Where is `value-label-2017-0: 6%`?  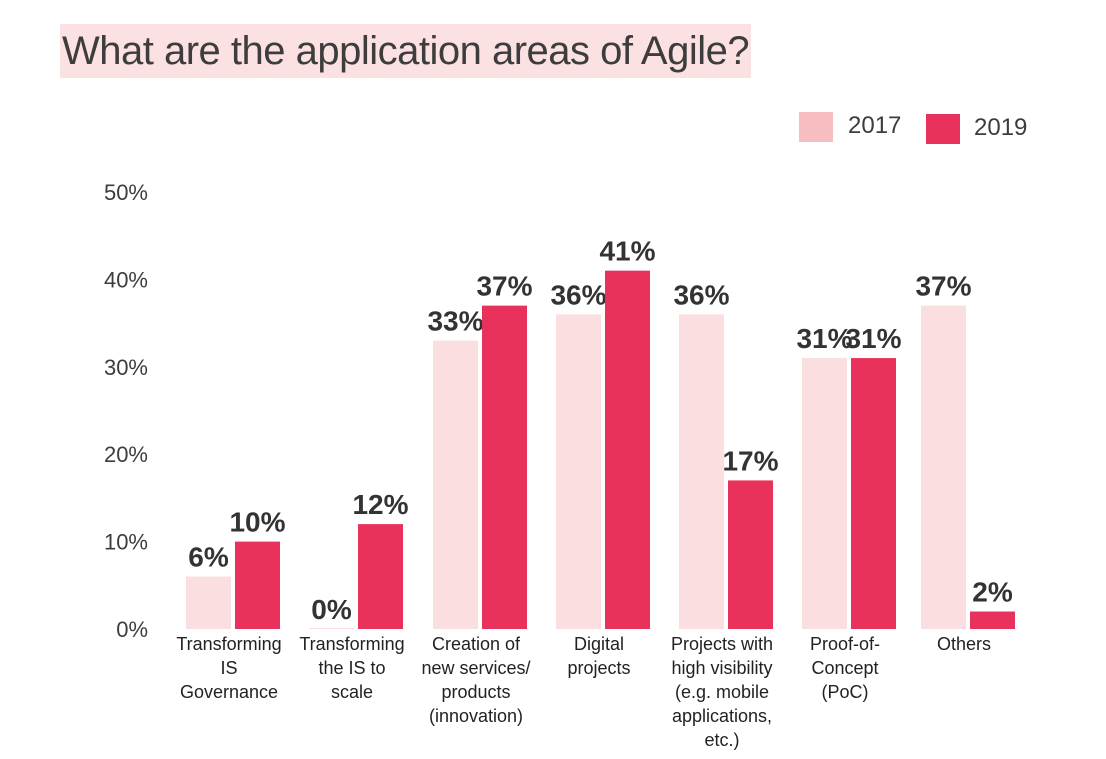 value-label-2017-0: 6% is located at coordinates (208, 557).